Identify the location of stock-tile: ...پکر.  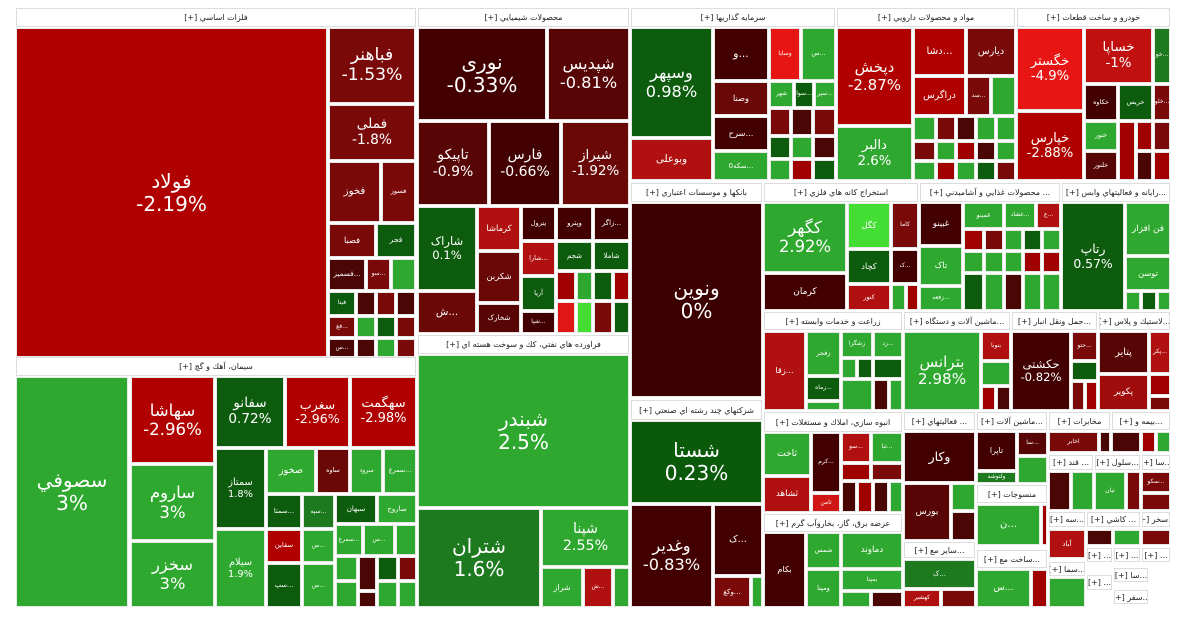
(1160, 352).